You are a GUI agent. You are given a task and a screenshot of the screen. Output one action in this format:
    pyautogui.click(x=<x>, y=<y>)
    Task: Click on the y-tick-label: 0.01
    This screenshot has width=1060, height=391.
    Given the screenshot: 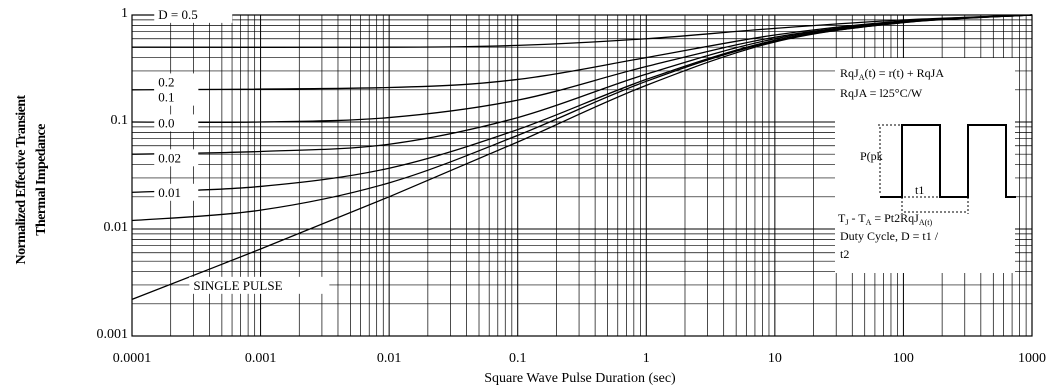 What is the action you would take?
    pyautogui.click(x=116, y=227)
    